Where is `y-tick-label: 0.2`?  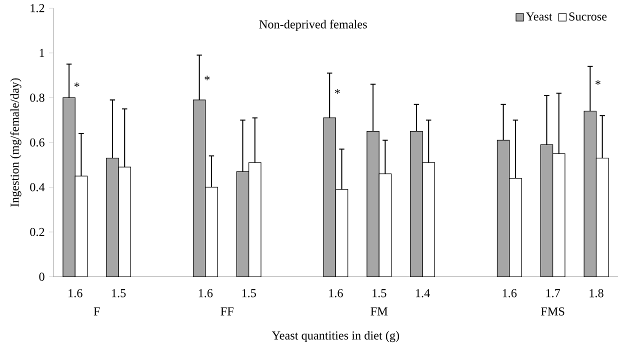
y-tick-label: 0.2 is located at coordinates (37, 232).